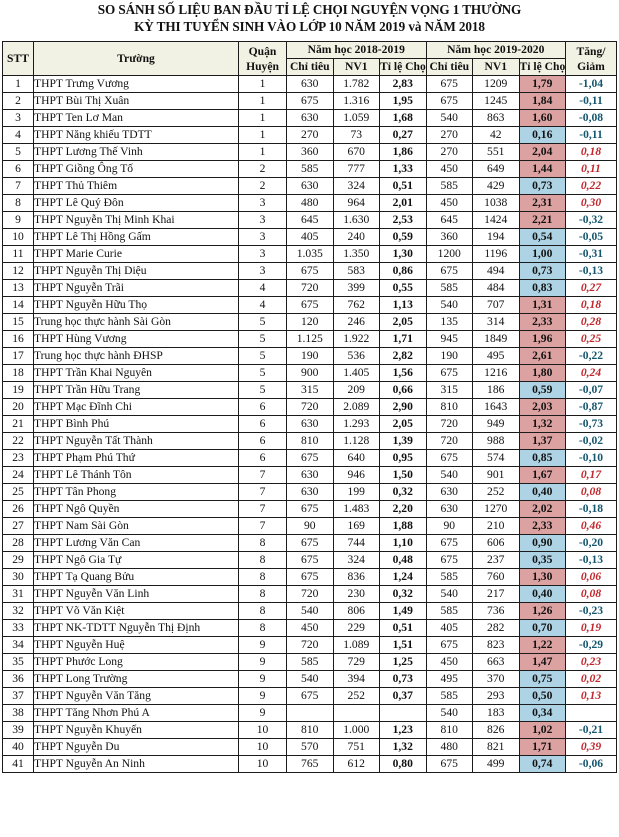 The height and width of the screenshot is (837, 619). I want to click on cell-quan-huyen: 5, so click(262, 373).